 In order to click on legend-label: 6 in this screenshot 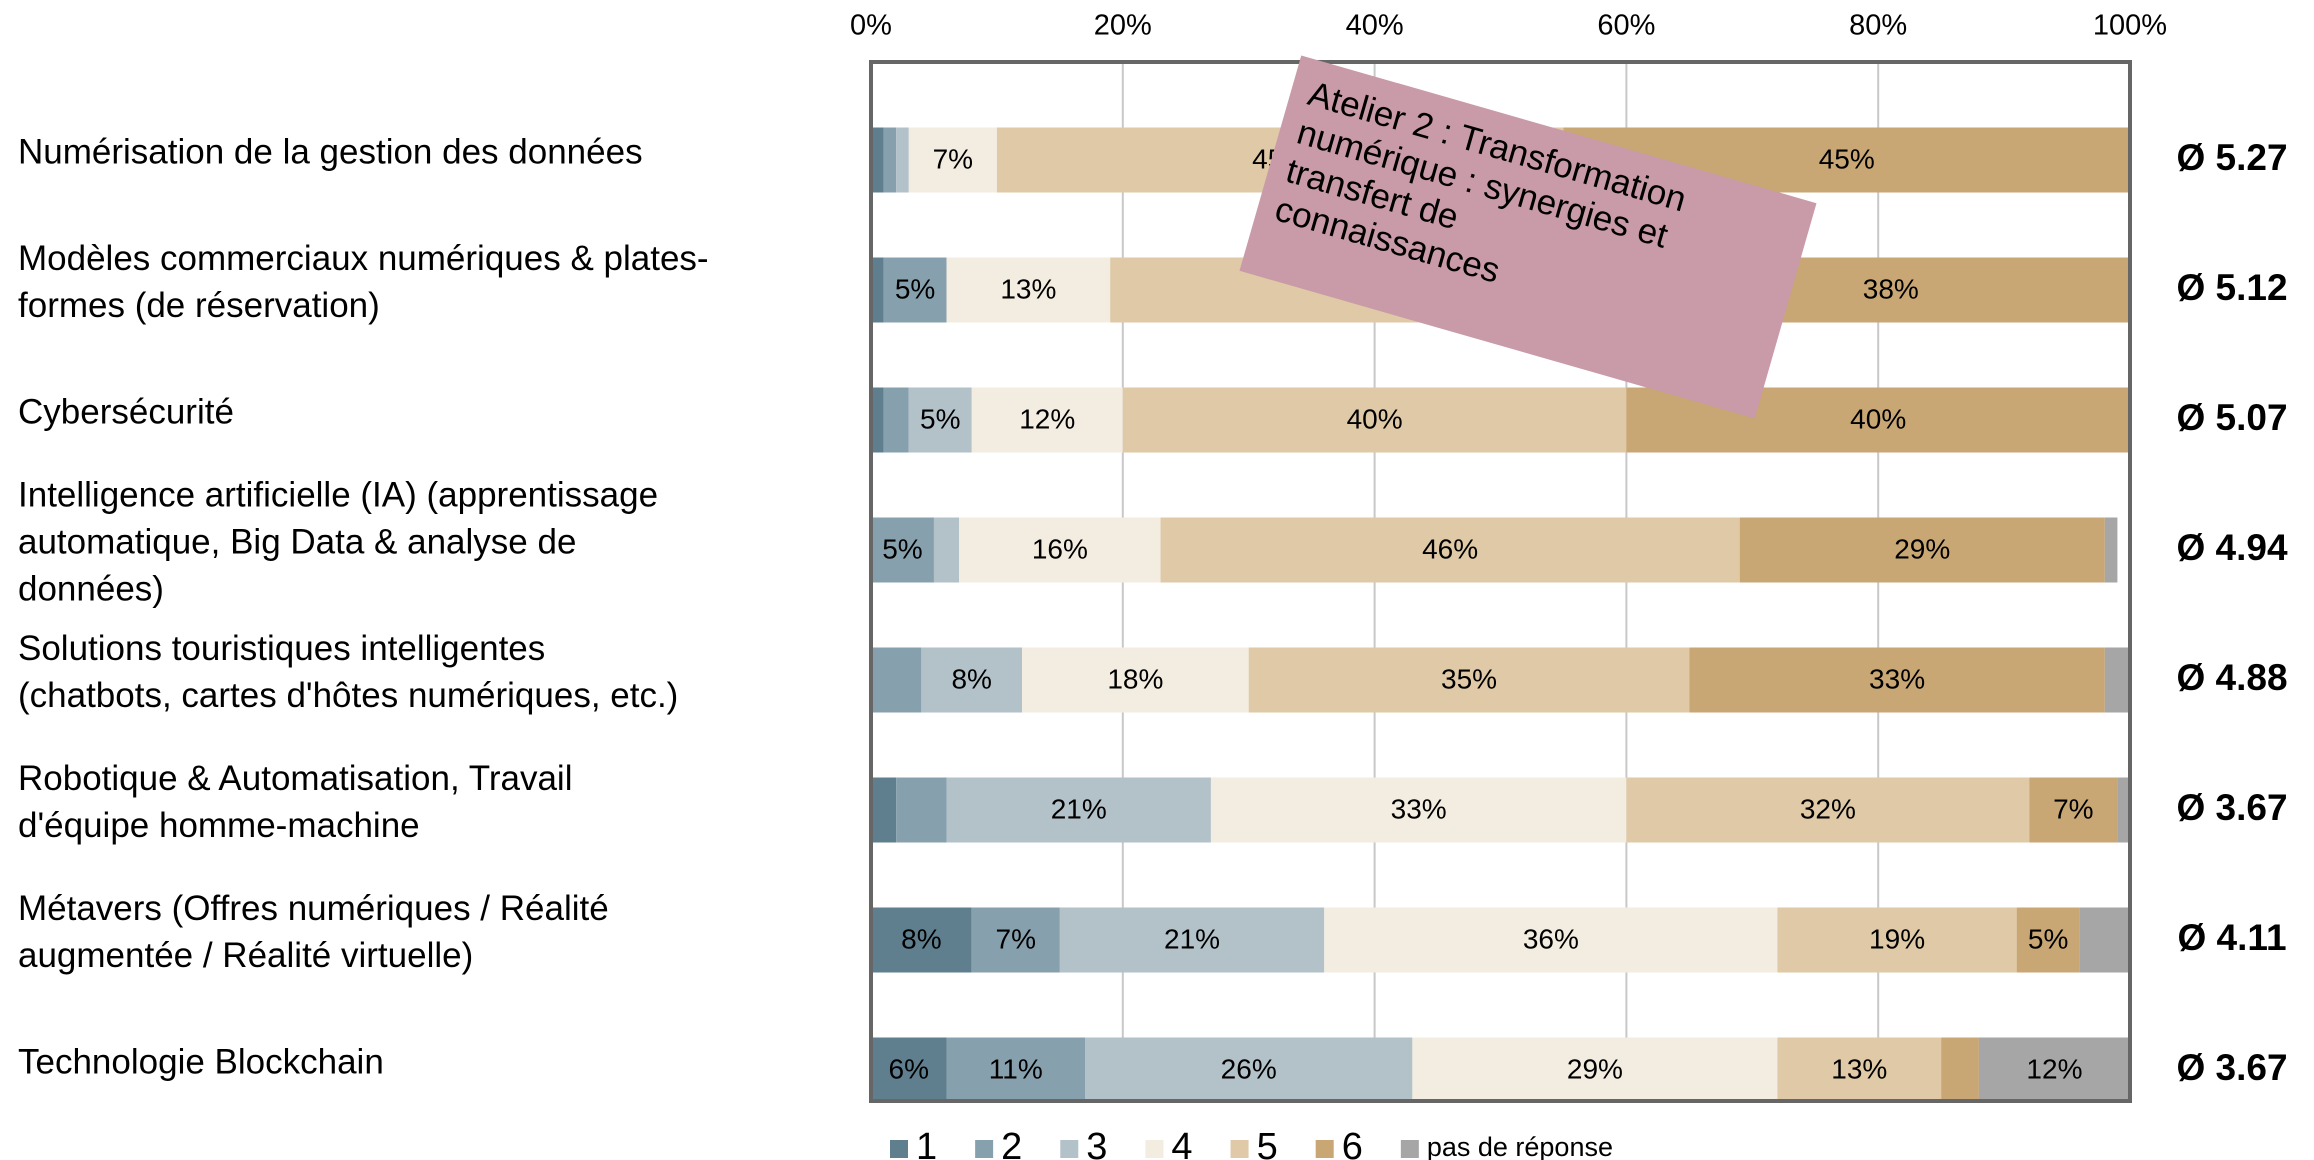, I will do `click(1352, 1143)`.